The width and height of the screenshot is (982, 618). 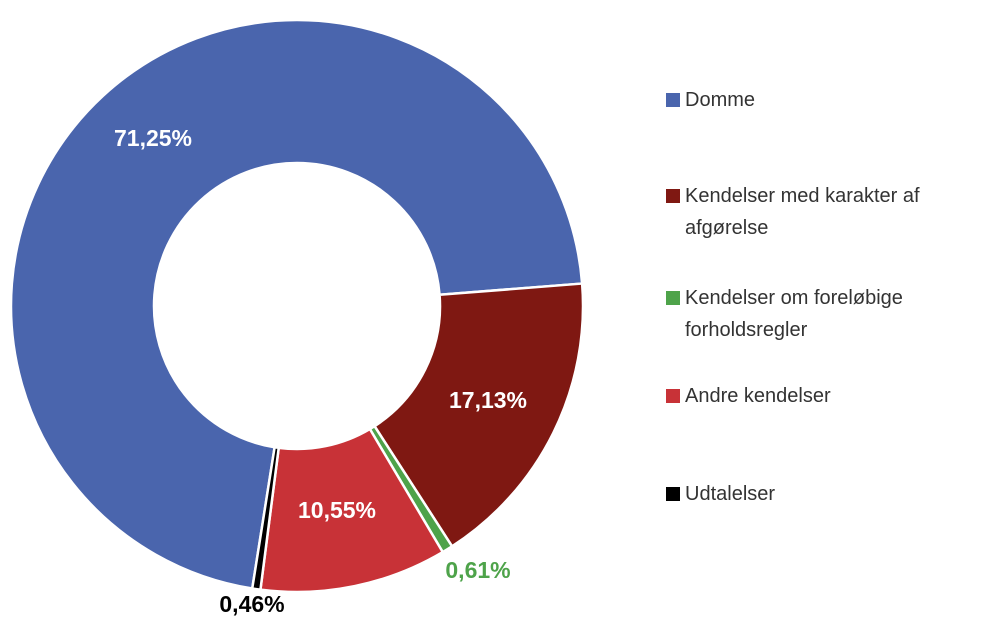 I want to click on value-label: 71,25%, so click(x=153, y=138).